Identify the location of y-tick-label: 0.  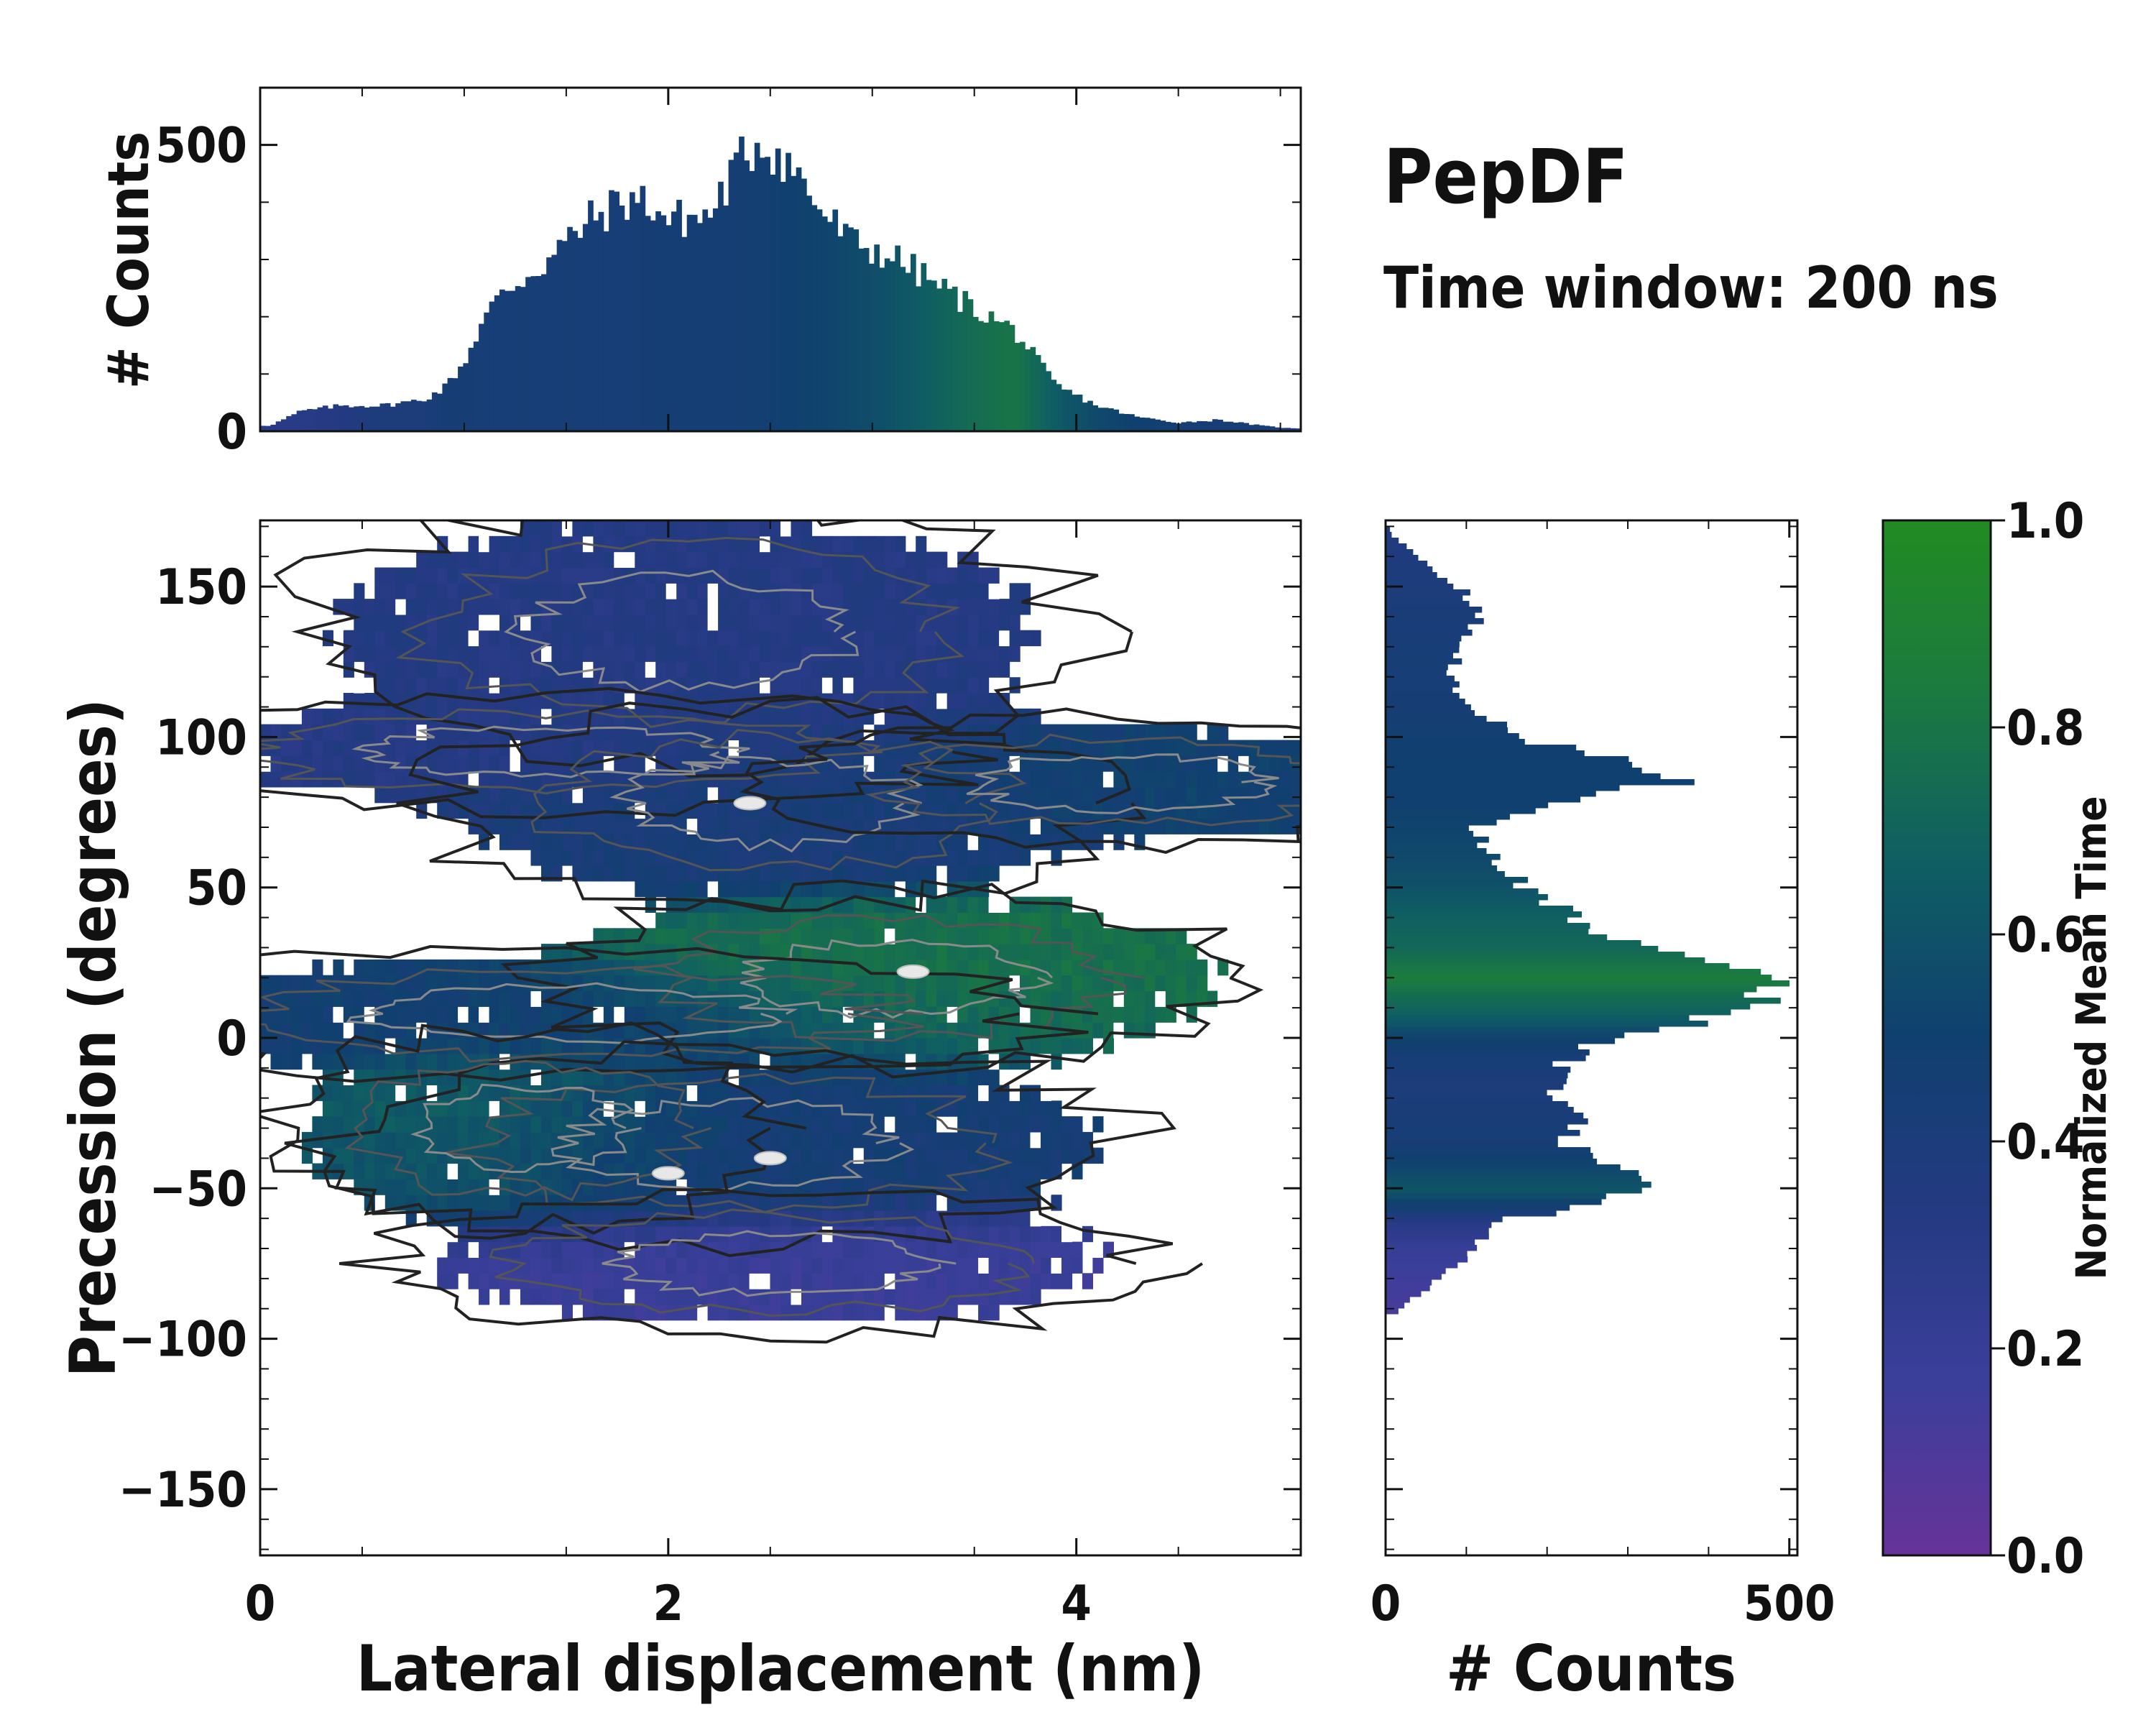
(232, 1039).